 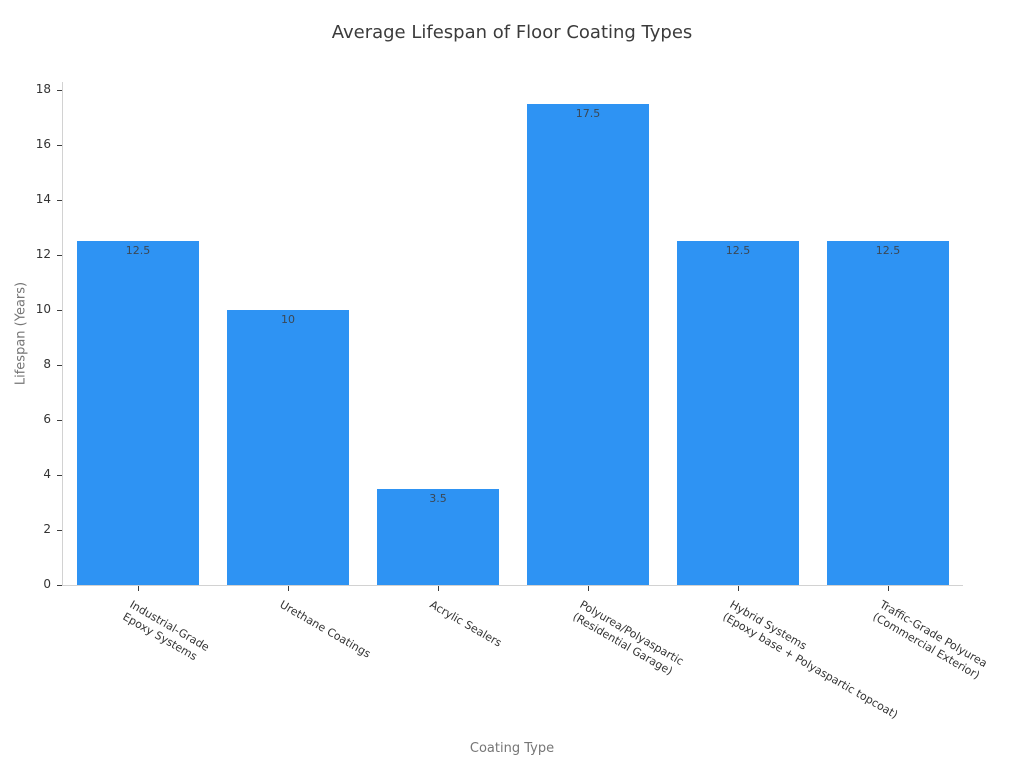 I want to click on y-tick-label: 18, so click(x=43, y=89).